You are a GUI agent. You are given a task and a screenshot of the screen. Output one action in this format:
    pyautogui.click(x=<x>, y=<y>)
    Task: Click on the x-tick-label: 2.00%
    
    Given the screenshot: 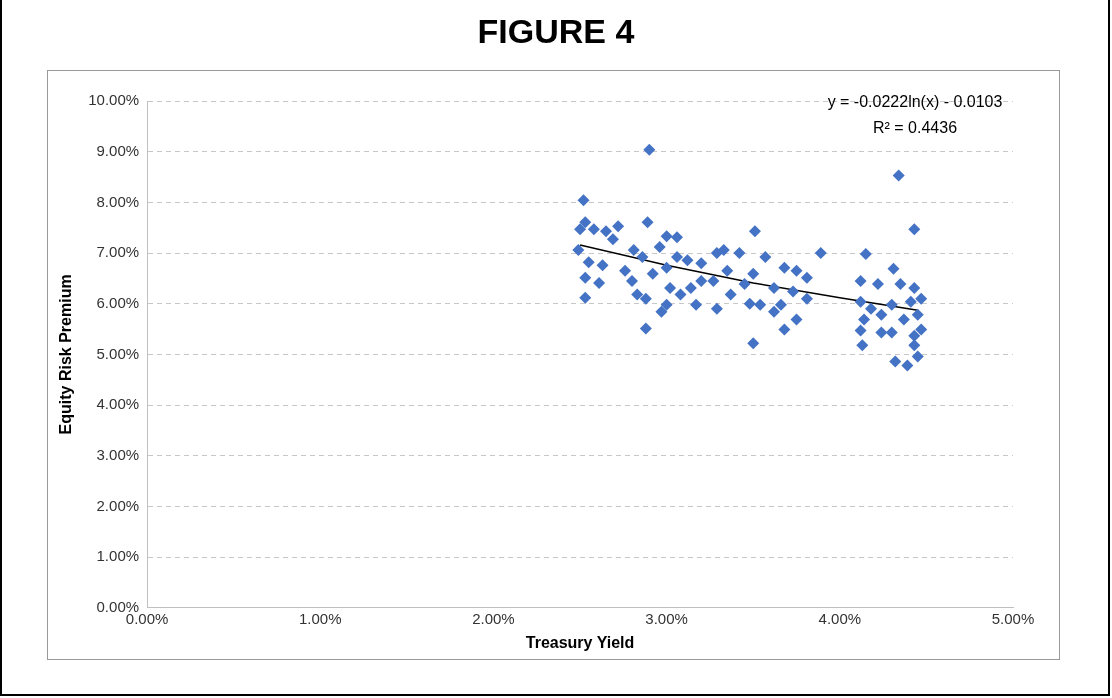 What is the action you would take?
    pyautogui.click(x=493, y=618)
    